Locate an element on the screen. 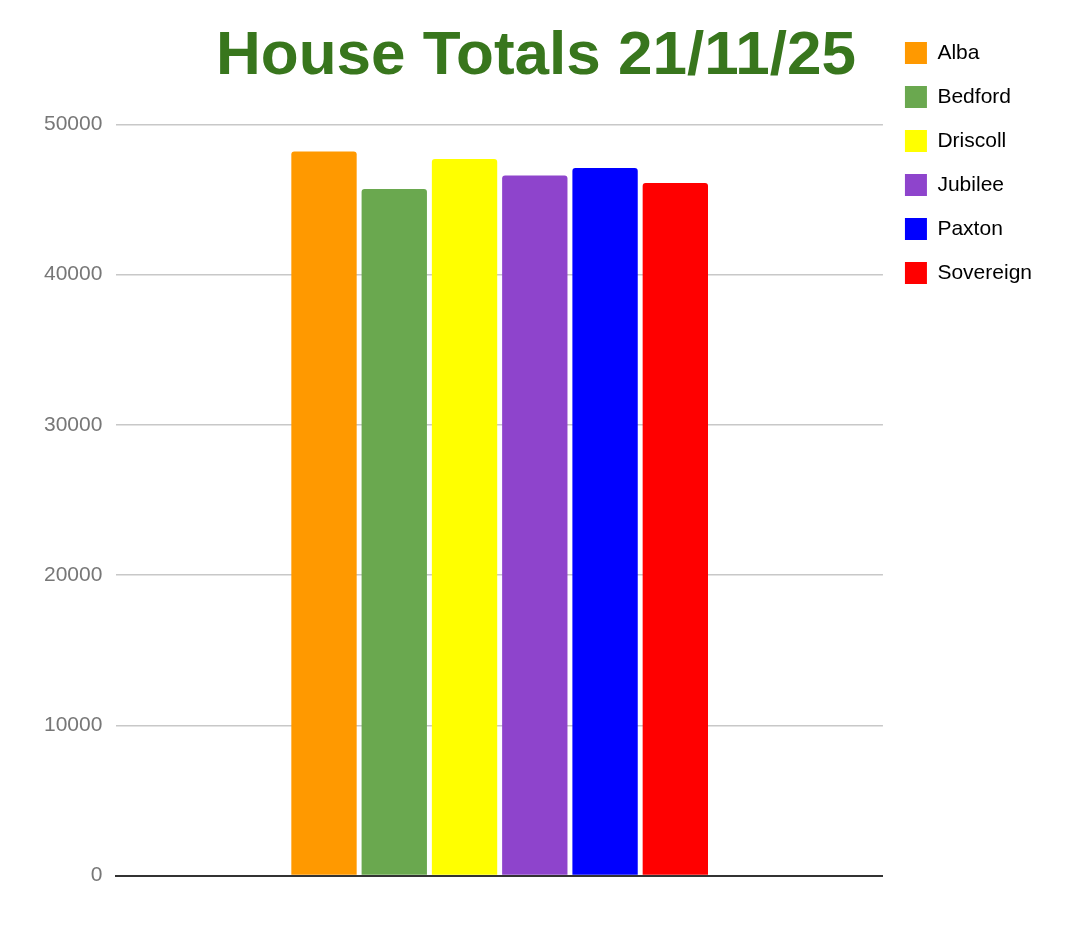 This screenshot has height=936, width=1082. legend-label: Driscoll is located at coordinates (972, 139).